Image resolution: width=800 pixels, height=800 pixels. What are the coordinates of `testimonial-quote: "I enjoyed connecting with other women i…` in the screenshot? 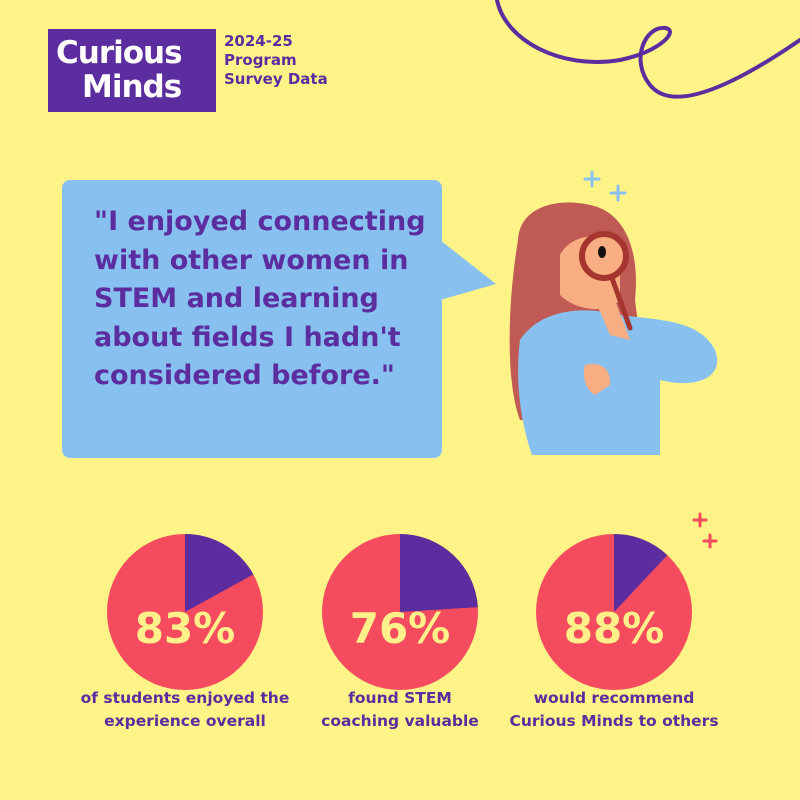 It's located at (260, 298).